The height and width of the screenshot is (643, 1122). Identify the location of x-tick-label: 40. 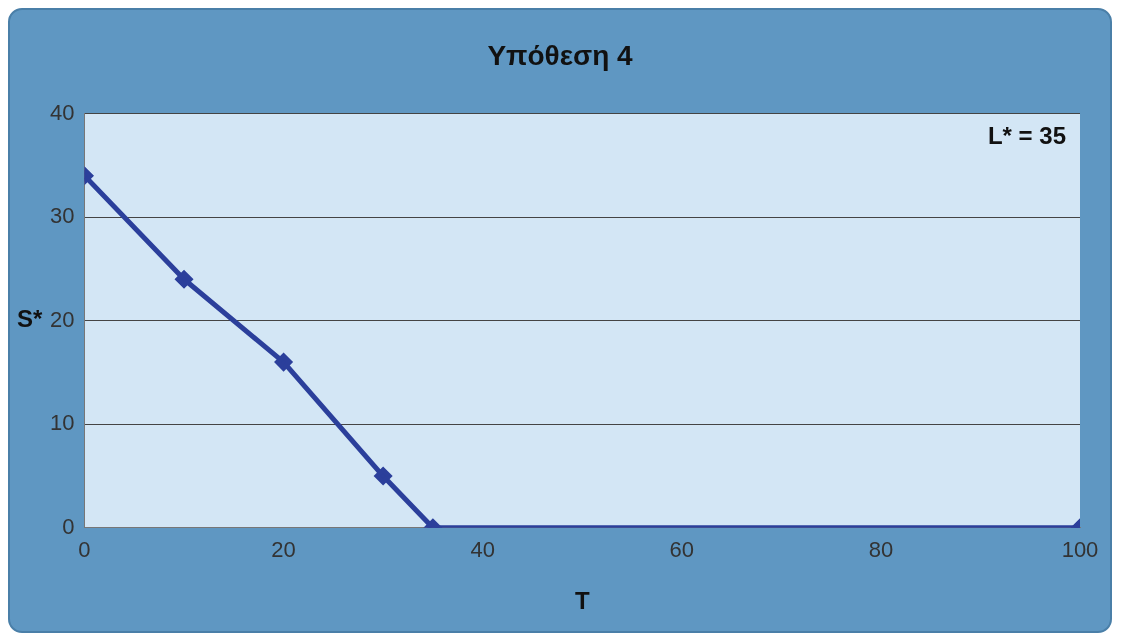
(482, 550).